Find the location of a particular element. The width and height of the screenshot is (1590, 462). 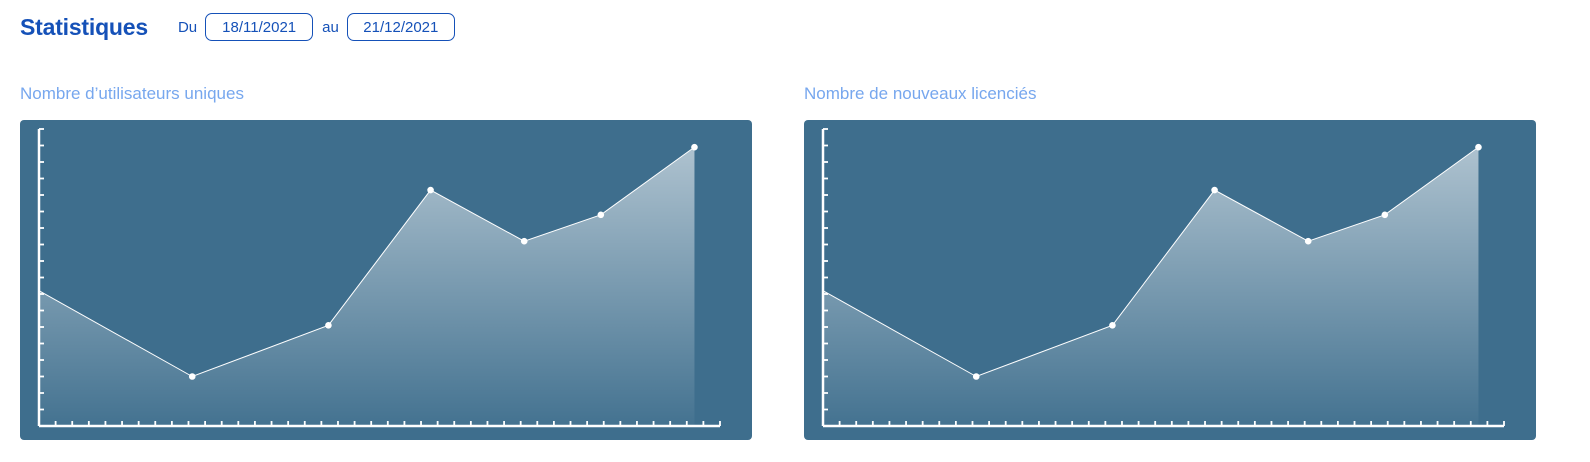

start-date-field: 18/11/2021 is located at coordinates (259, 27).